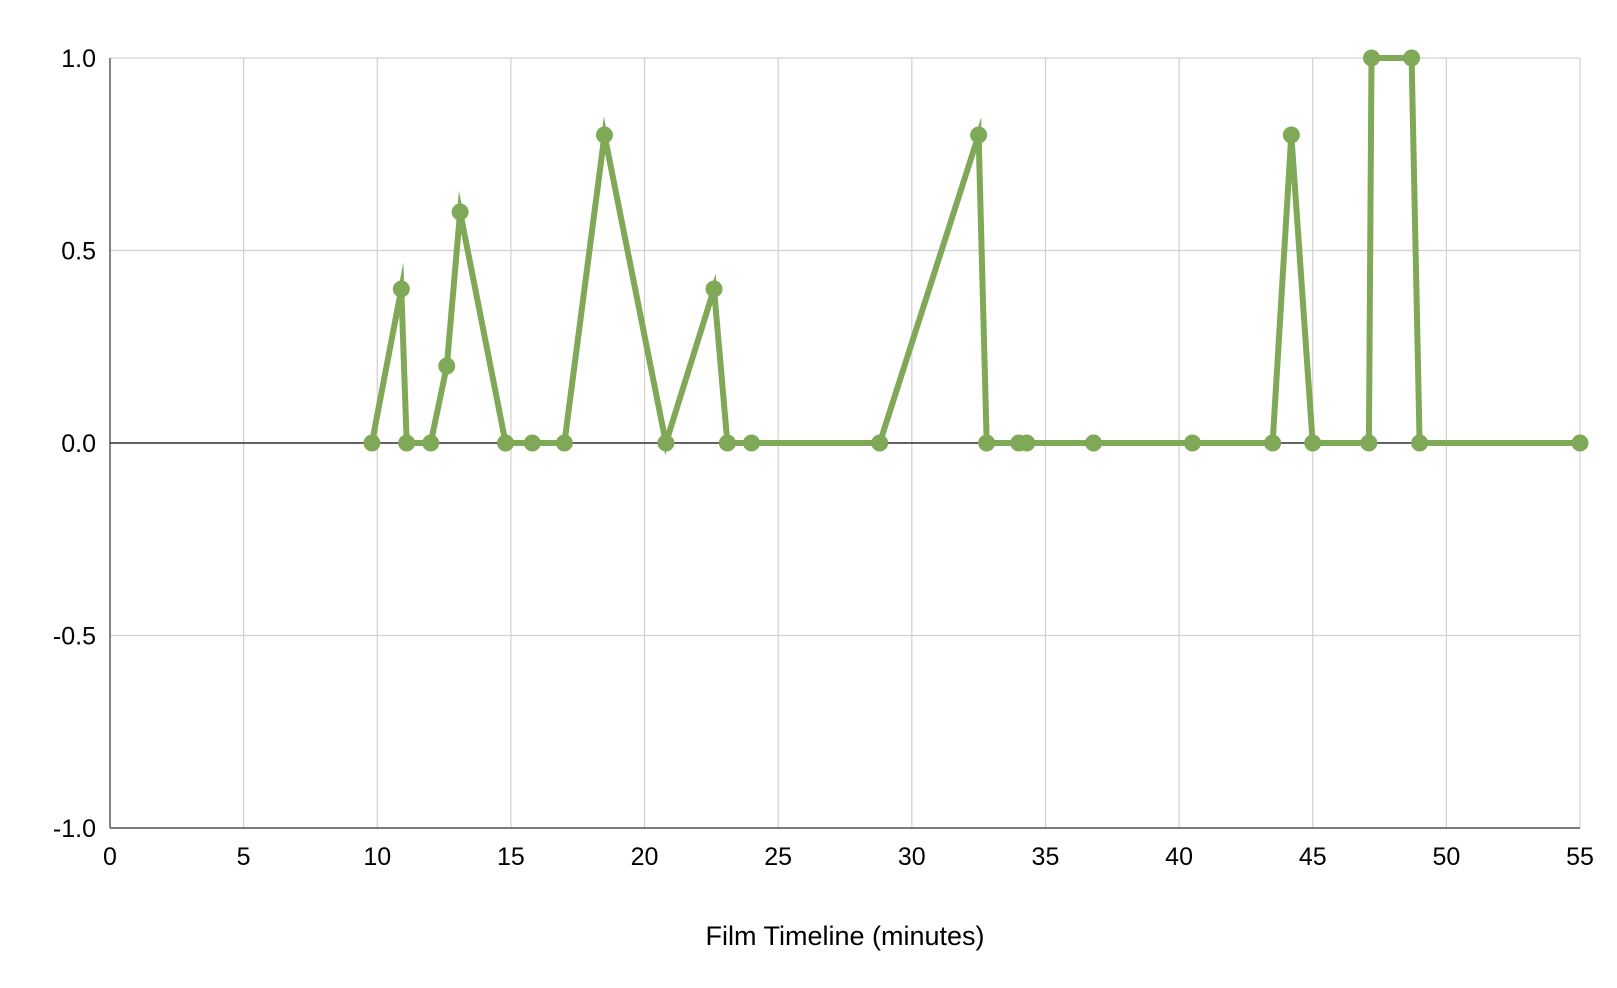 Image resolution: width=1617 pixels, height=988 pixels. What do you see at coordinates (778, 857) in the screenshot?
I see `x-tick-label: 25` at bounding box center [778, 857].